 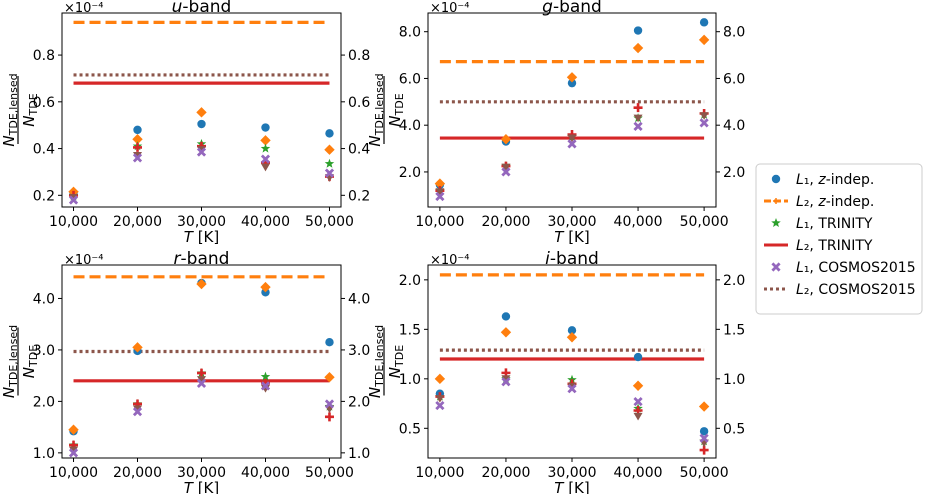 I want to click on y-tick-label-right: 0.5, so click(x=734, y=429).